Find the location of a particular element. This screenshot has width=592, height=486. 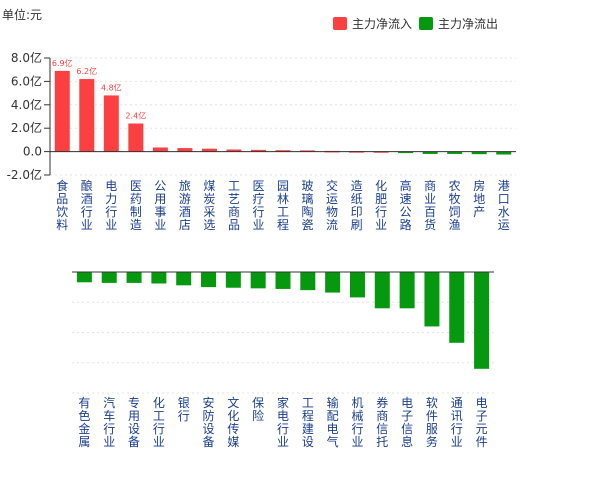

x-tick-label-char: 交 is located at coordinates (332, 185).